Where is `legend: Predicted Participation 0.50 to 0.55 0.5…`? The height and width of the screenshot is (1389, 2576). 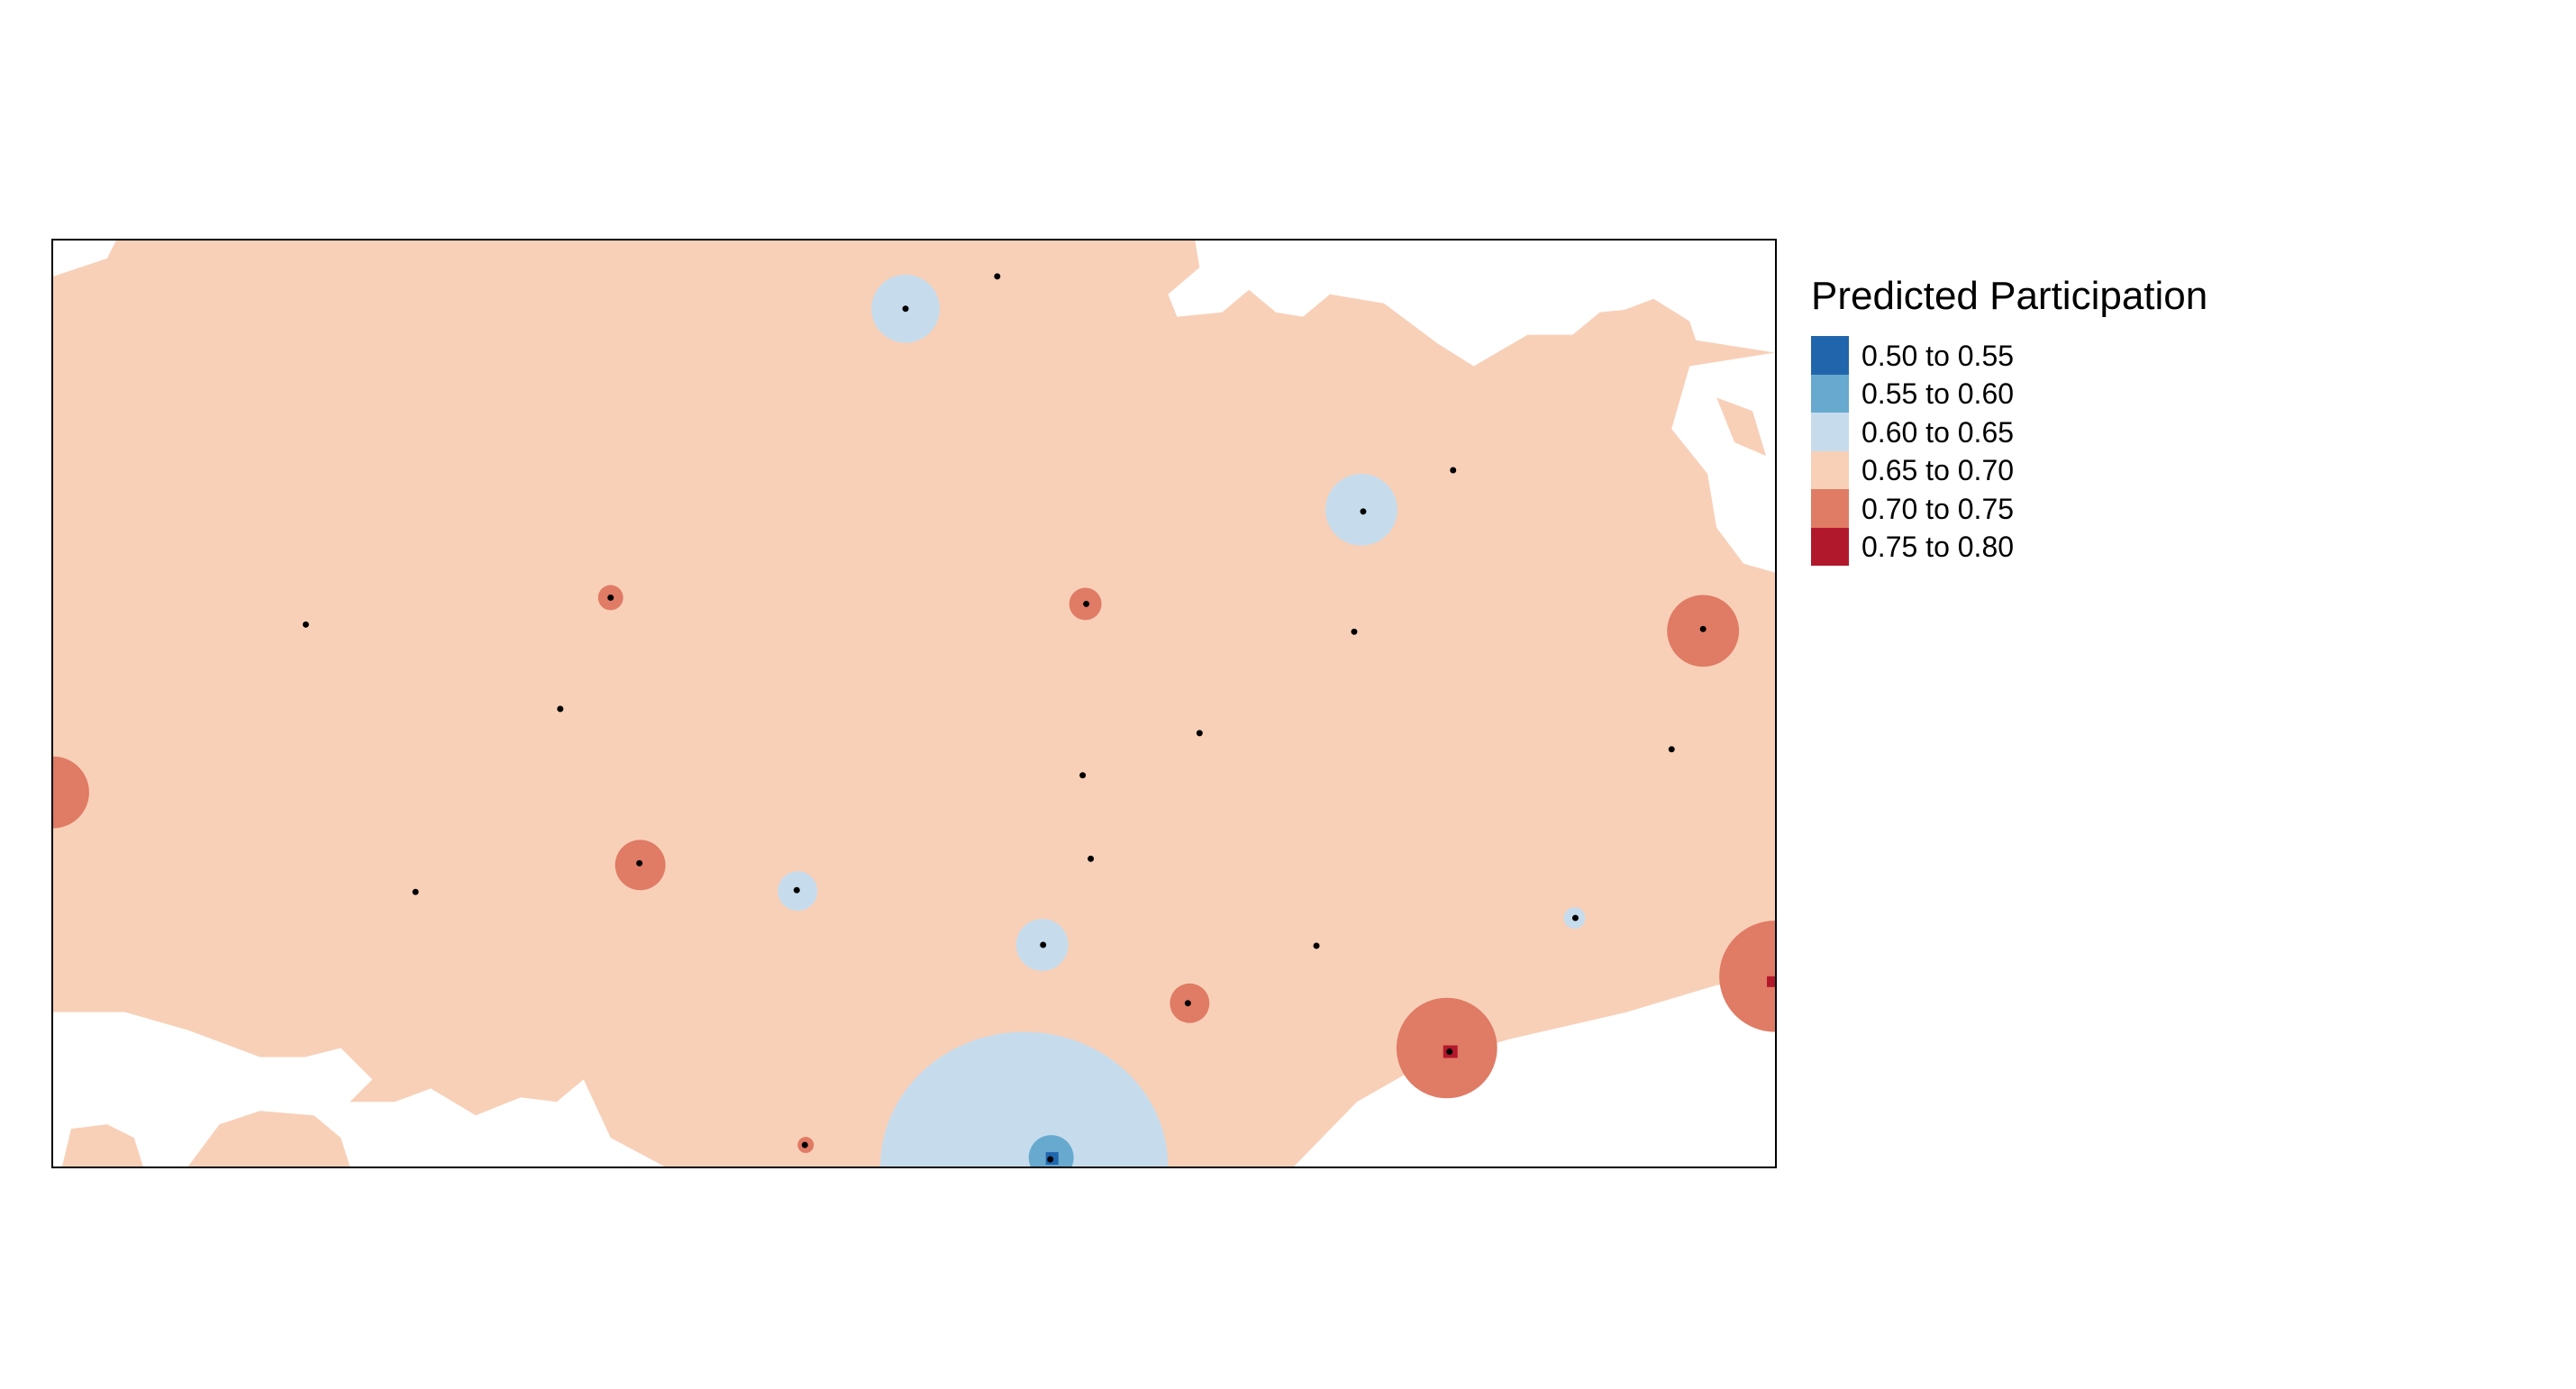 legend: Predicted Participation 0.50 to 0.55 0.5… is located at coordinates (2045, 421).